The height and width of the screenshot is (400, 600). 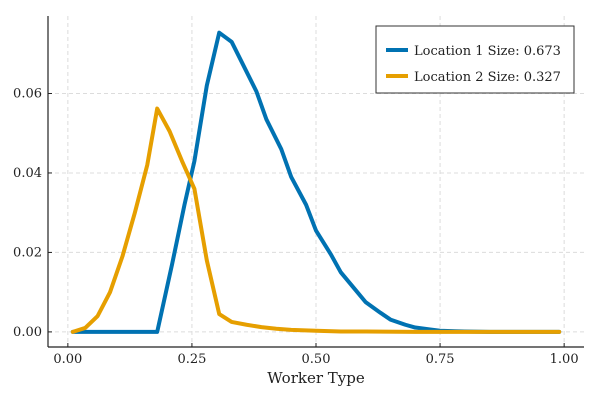 I want to click on y-tick-label: 0.02, so click(x=27, y=252).